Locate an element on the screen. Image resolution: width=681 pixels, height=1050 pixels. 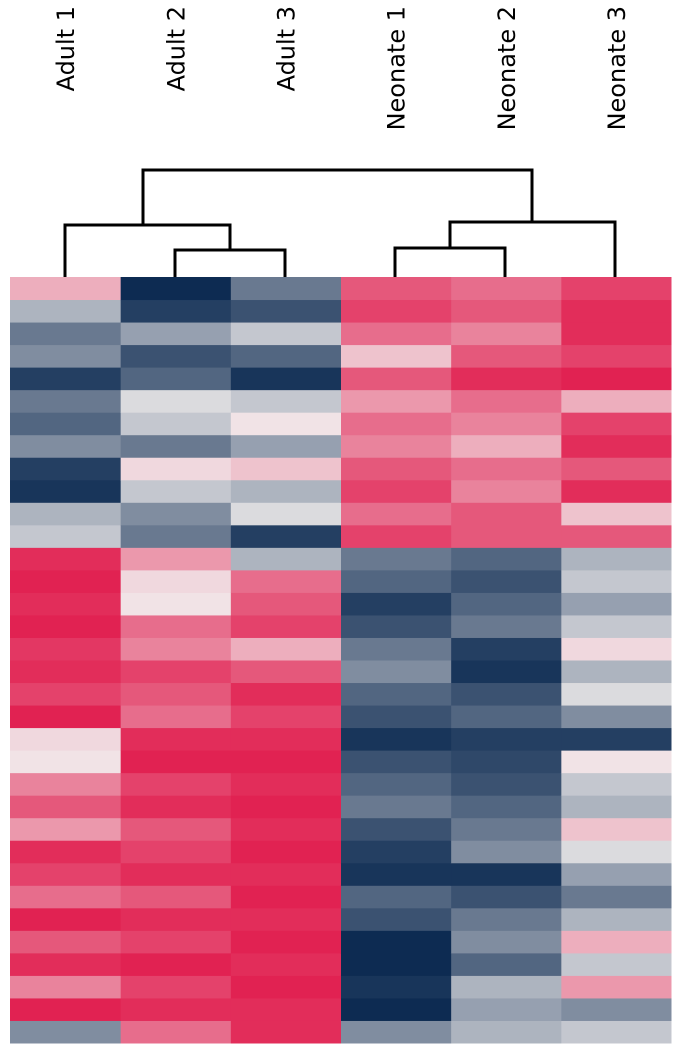
column-label: Adult 2 is located at coordinates (176, 48).